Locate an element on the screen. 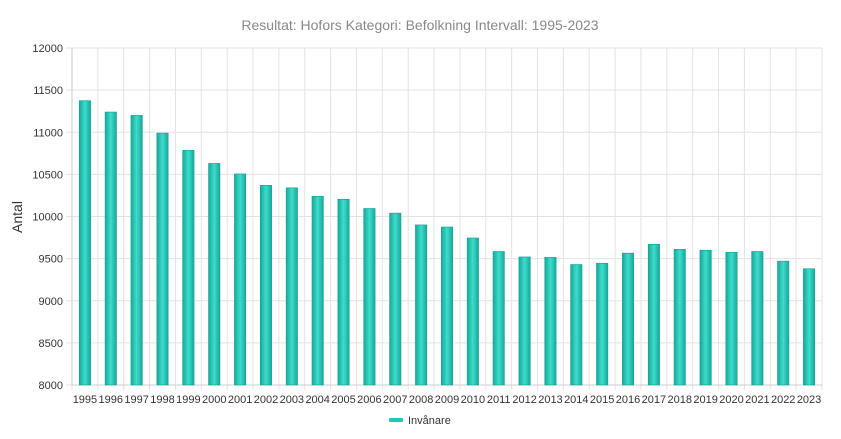 This screenshot has height=439, width=841. legend-label: Invånare is located at coordinates (429, 421).